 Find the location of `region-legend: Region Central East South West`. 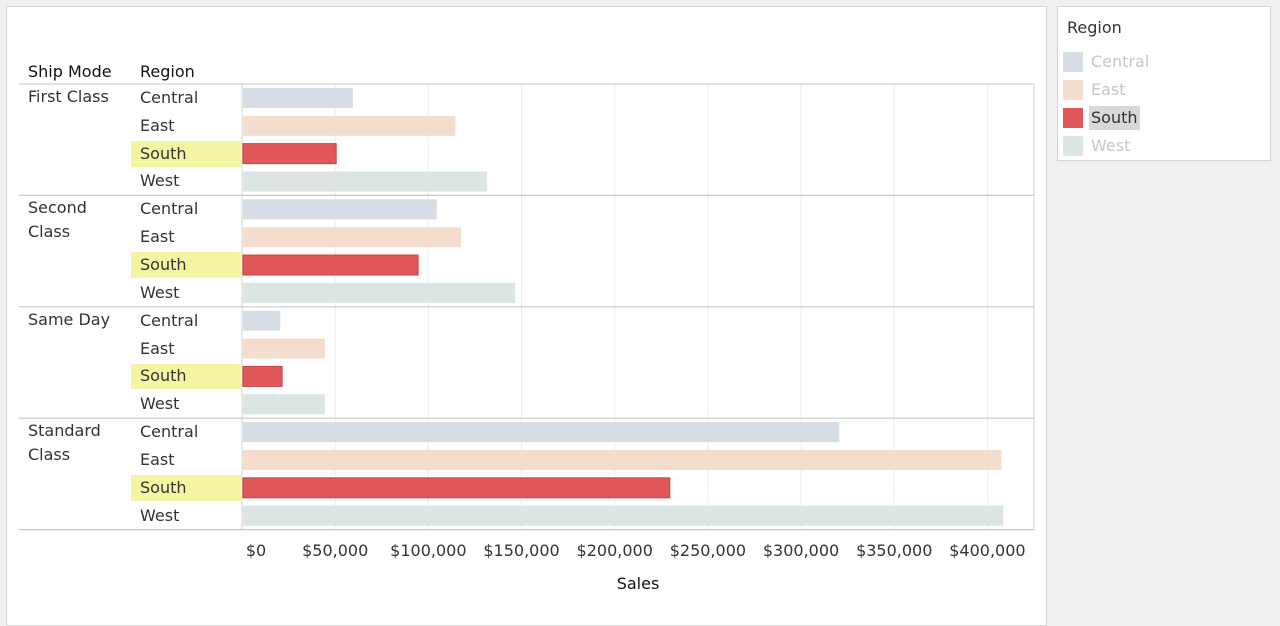

region-legend: Region Central East South West is located at coordinates (1164, 83).